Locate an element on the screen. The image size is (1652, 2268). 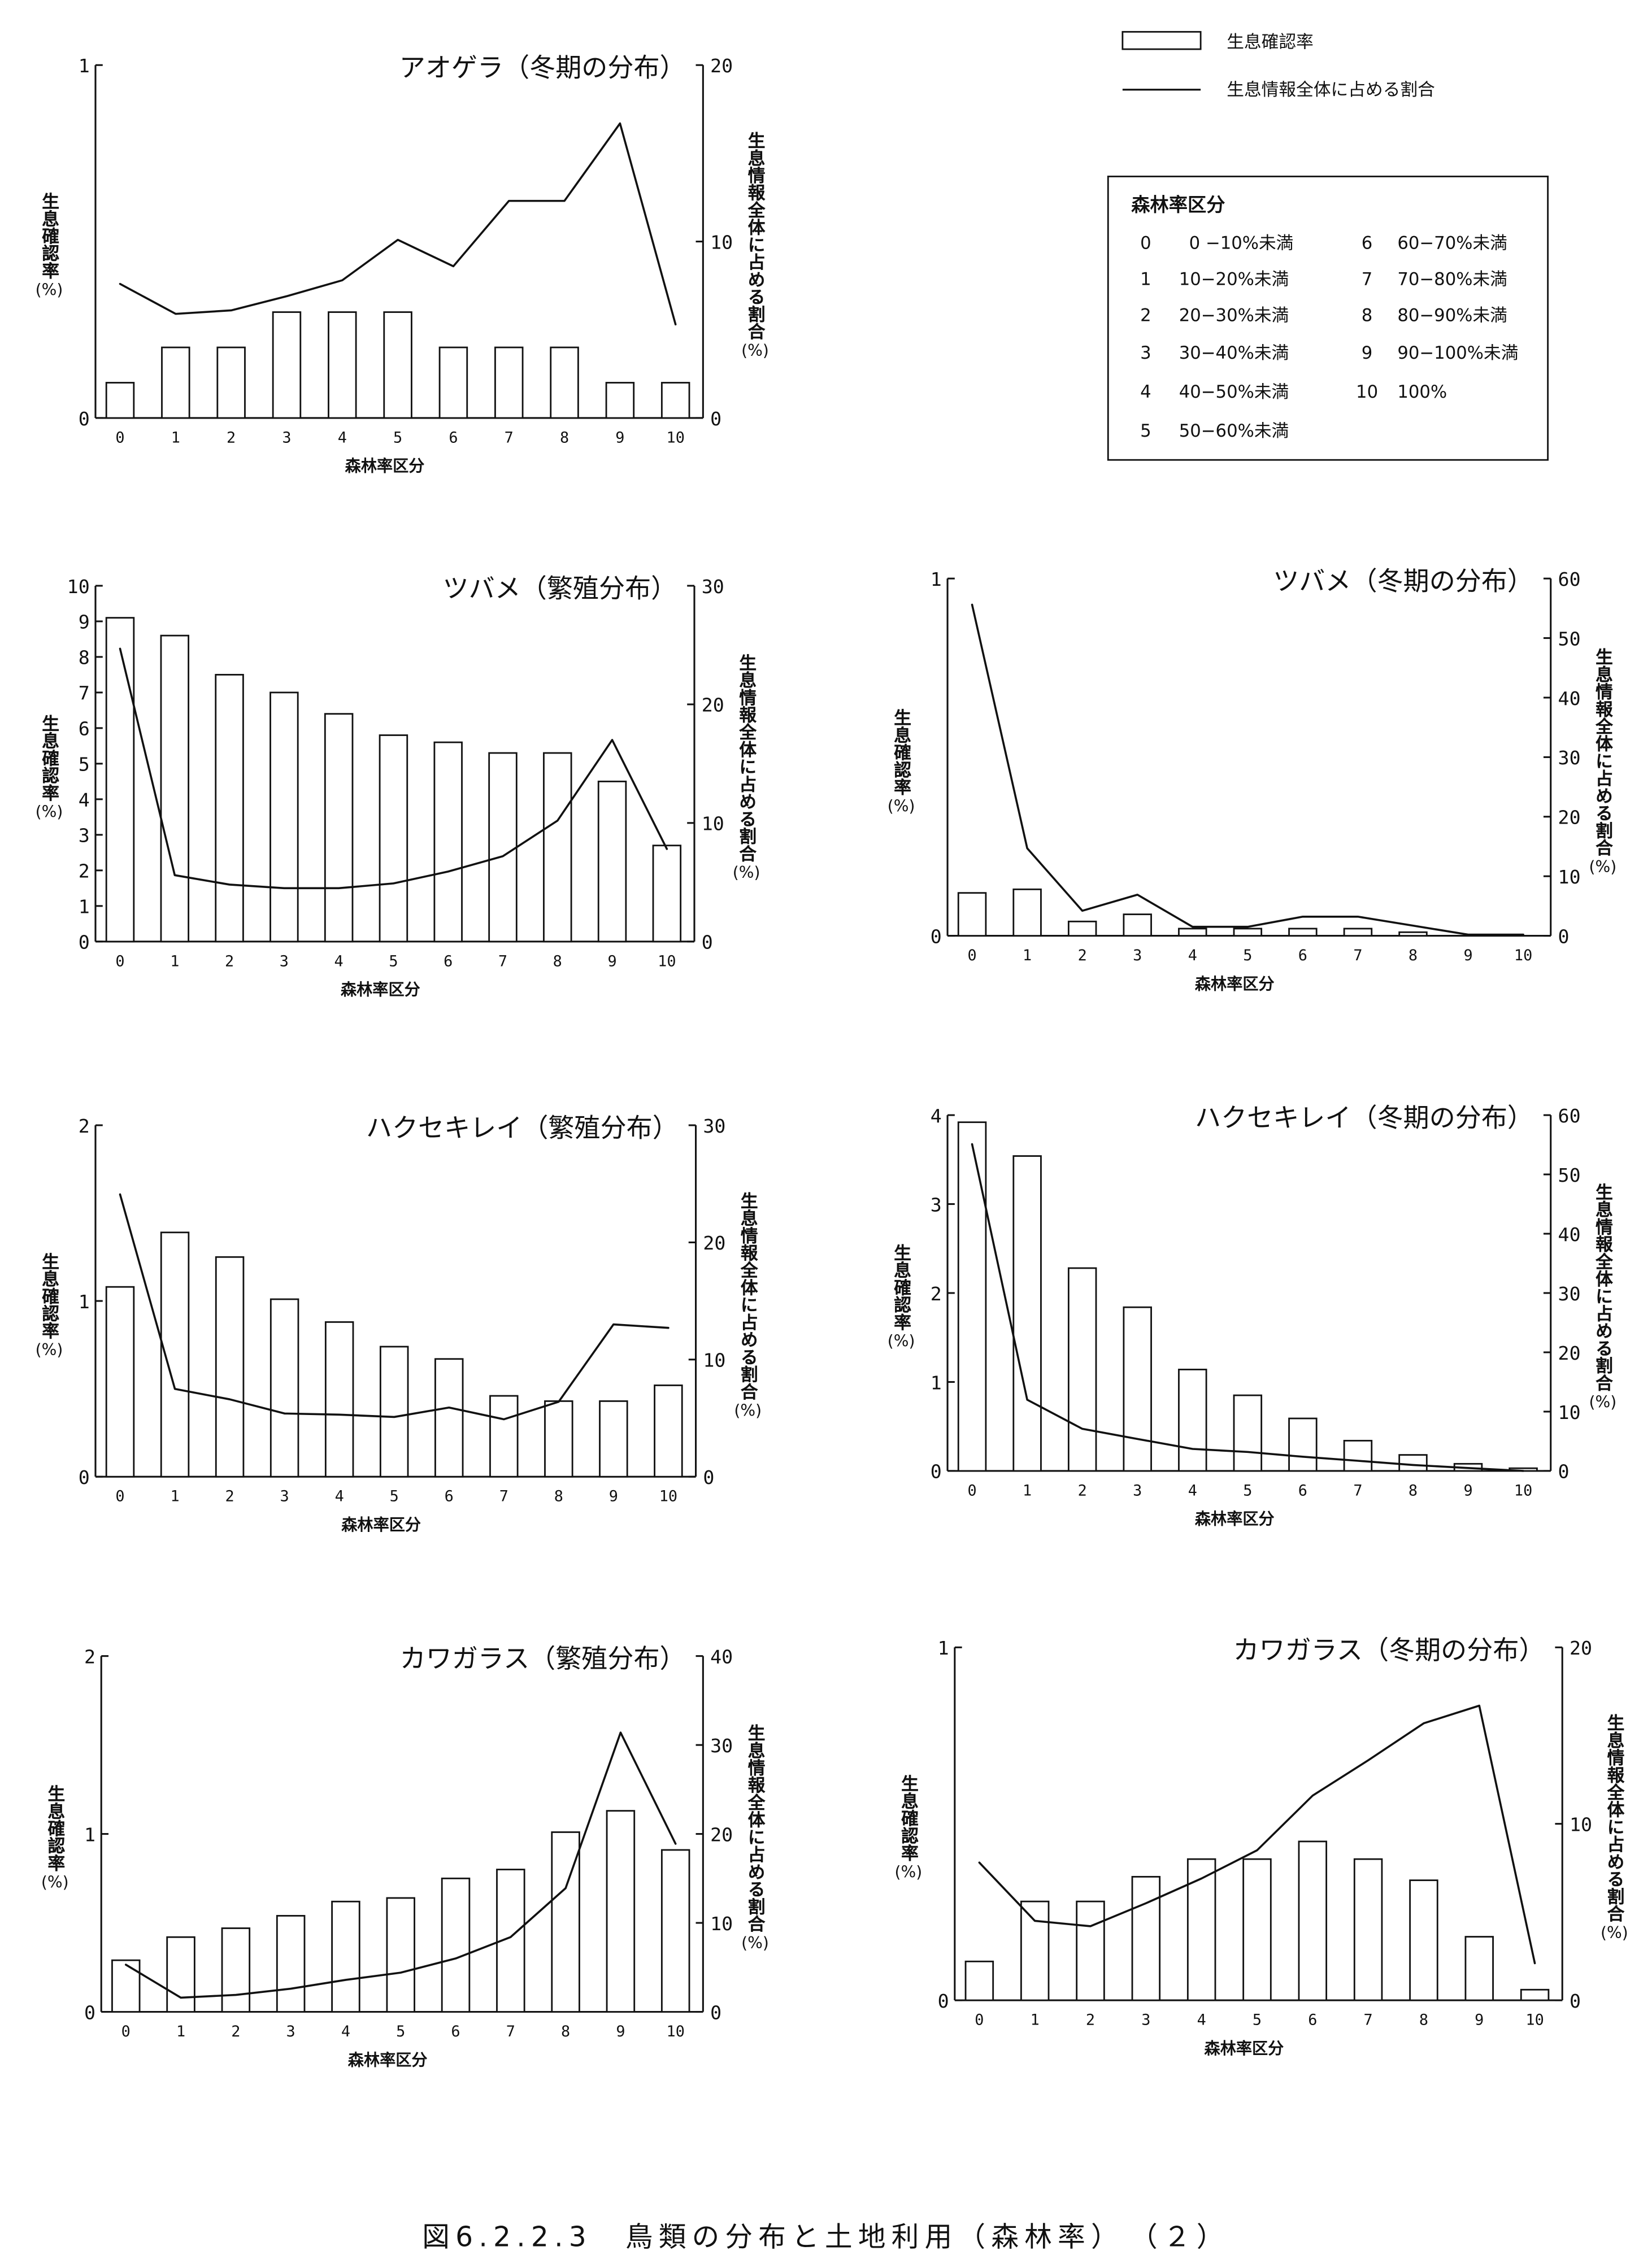
class-range: 30−40%未満 is located at coordinates (1234, 353).